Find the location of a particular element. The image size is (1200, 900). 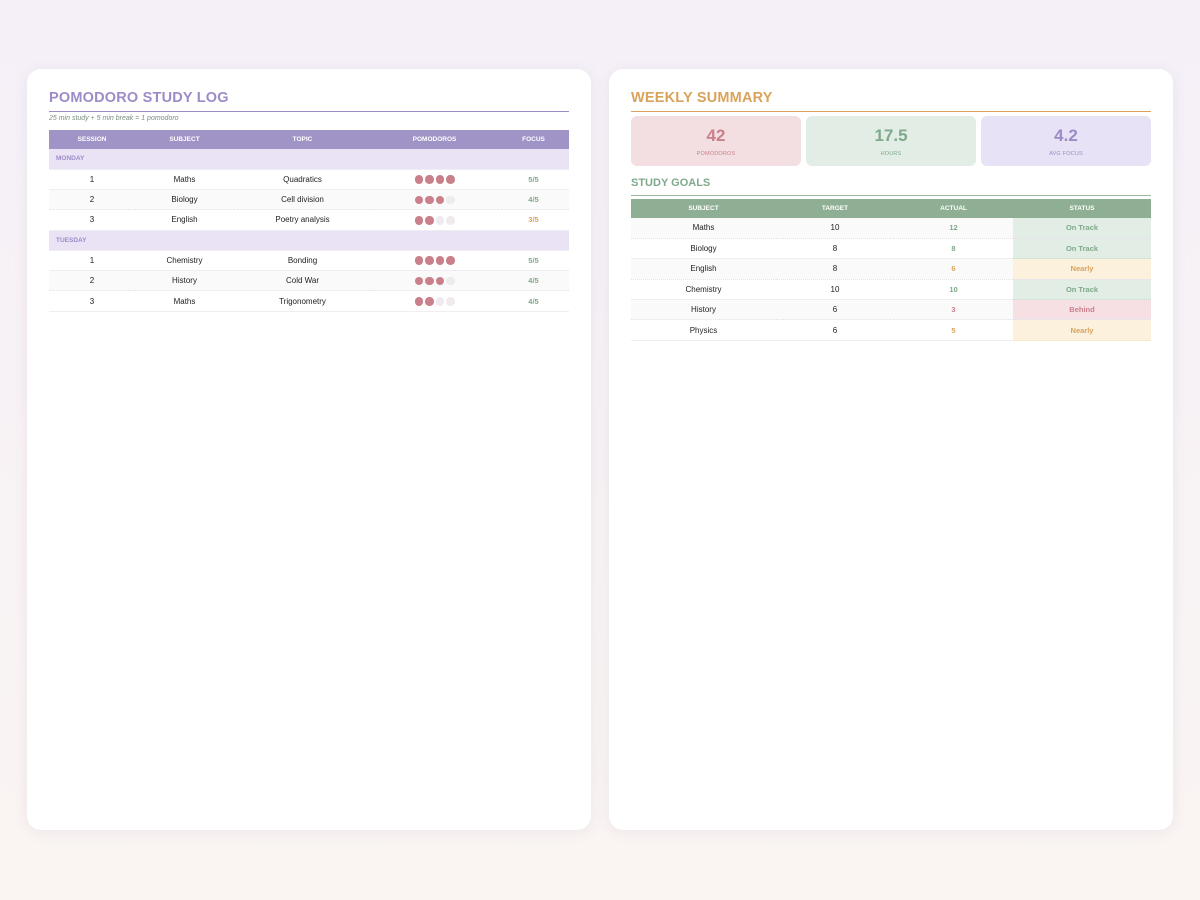

topic-cell: Poetry analysis is located at coordinates (302, 220).